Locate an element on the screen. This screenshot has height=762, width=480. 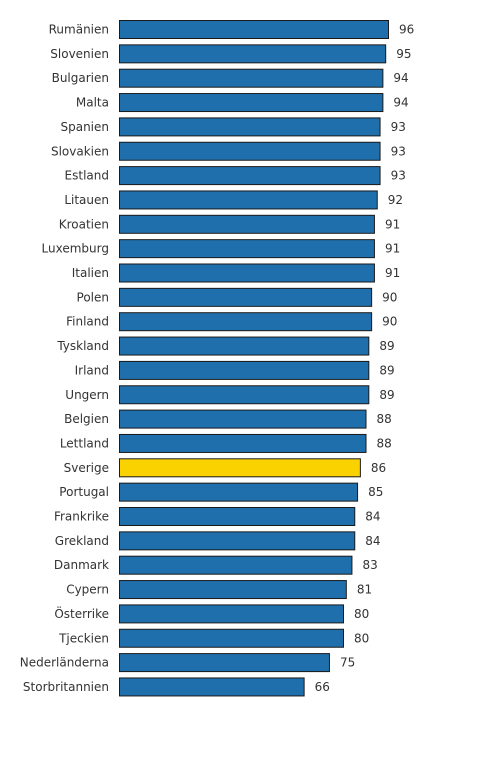
bar-storbritannien is located at coordinates (212, 687).